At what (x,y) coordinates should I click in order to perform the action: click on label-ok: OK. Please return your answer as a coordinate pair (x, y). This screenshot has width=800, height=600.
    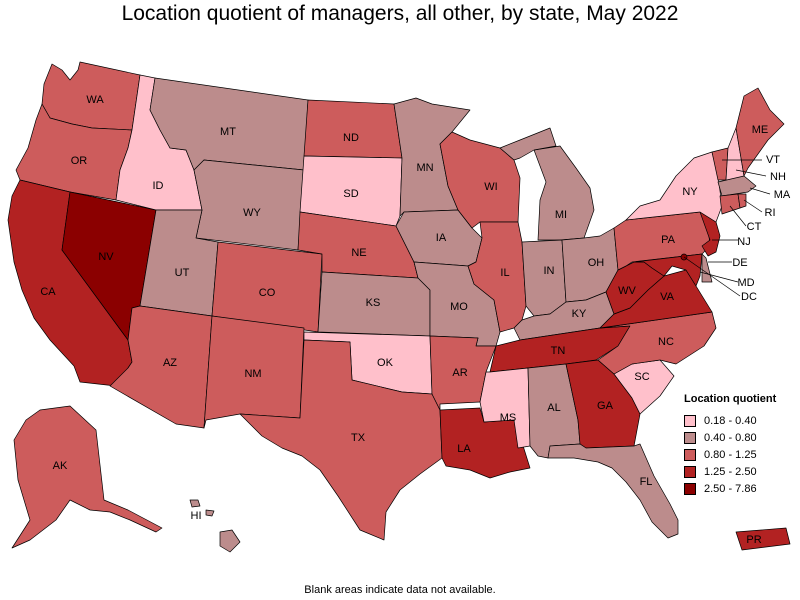
    Looking at the image, I should click on (385, 363).